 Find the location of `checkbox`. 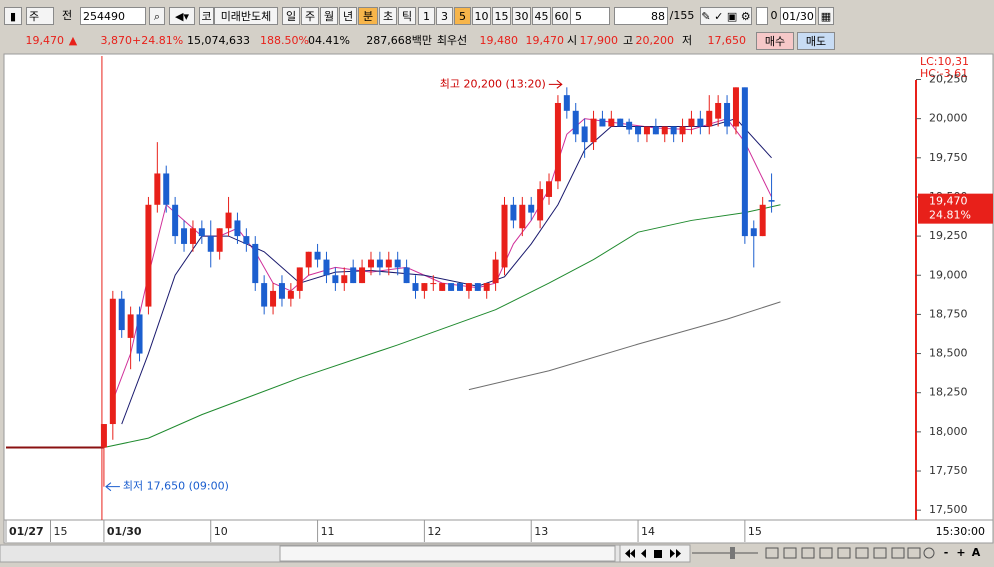

checkbox is located at coordinates (762, 16).